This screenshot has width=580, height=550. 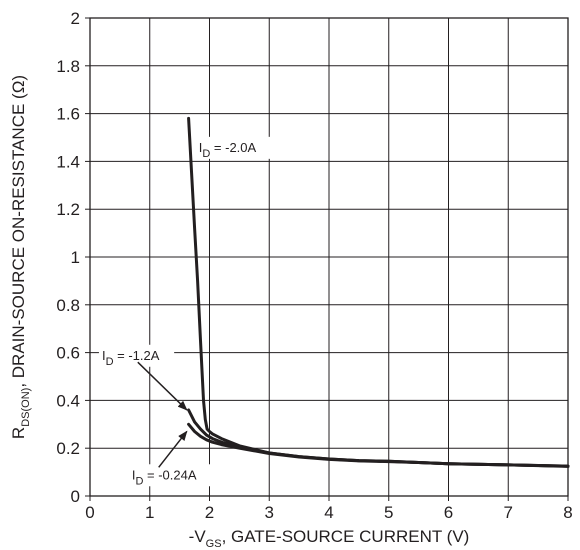 I want to click on y-tick-label: 0, so click(x=75, y=496).